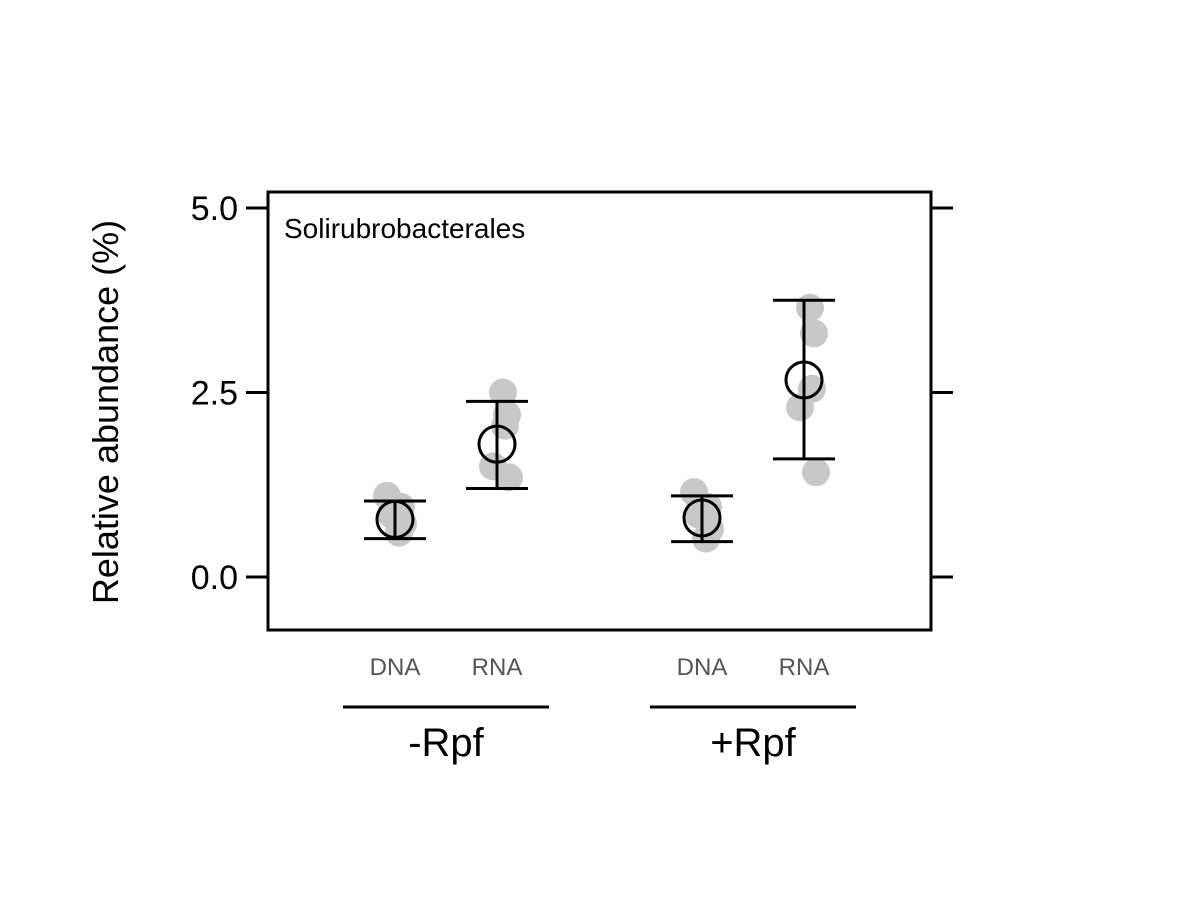  I want to click on y-tick-label: 0.0, so click(214, 578).